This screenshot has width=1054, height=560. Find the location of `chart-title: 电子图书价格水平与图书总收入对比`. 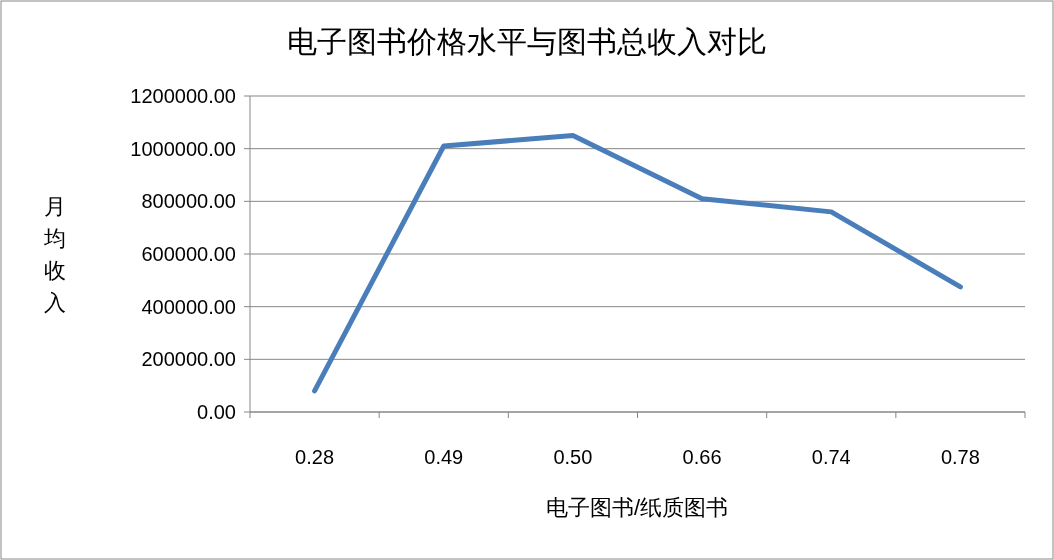

chart-title: 电子图书价格水平与图书总收入对比 is located at coordinates (527, 41).